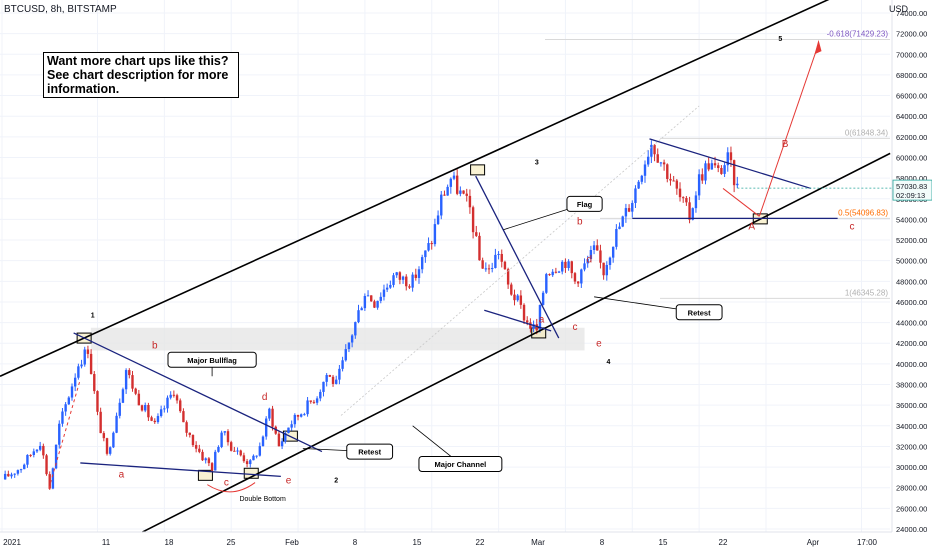 The height and width of the screenshot is (550, 932). What do you see at coordinates (539, 333) in the screenshot?
I see `touch-box` at bounding box center [539, 333].